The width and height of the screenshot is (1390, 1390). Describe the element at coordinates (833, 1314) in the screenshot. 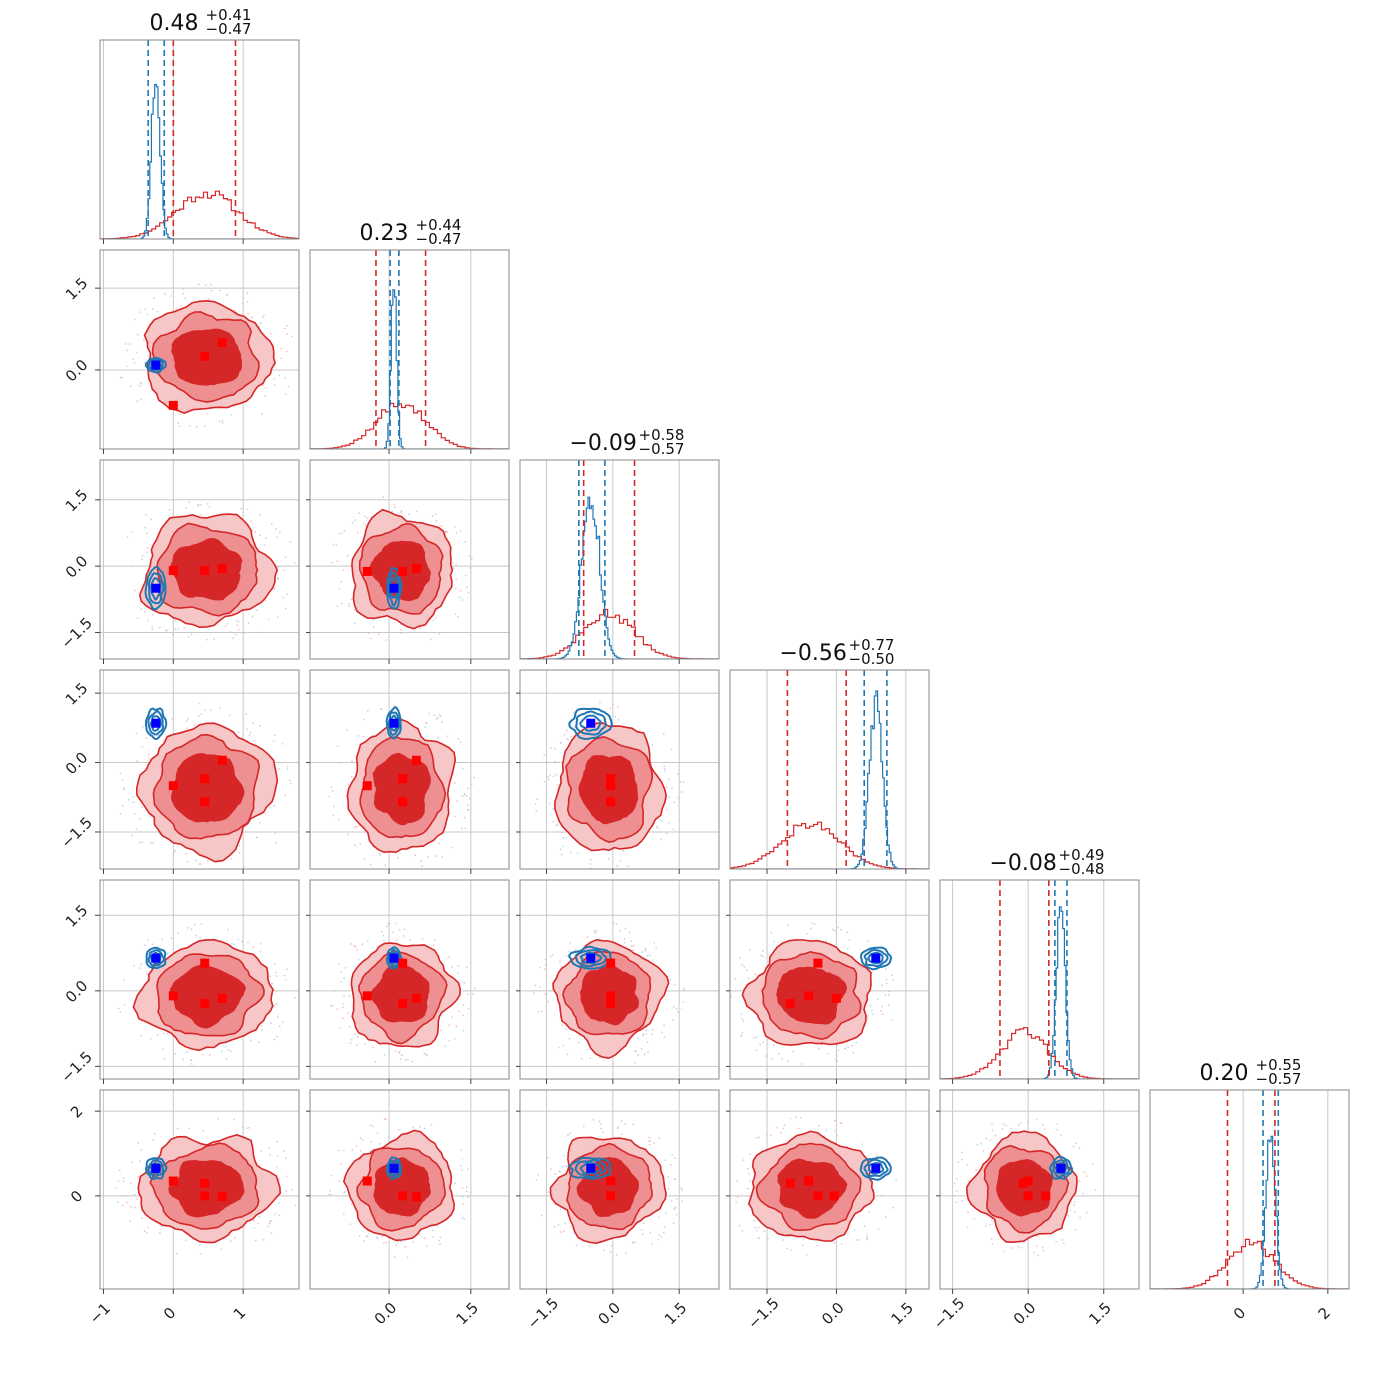

I see `x-tick-label: 0.0` at that location.